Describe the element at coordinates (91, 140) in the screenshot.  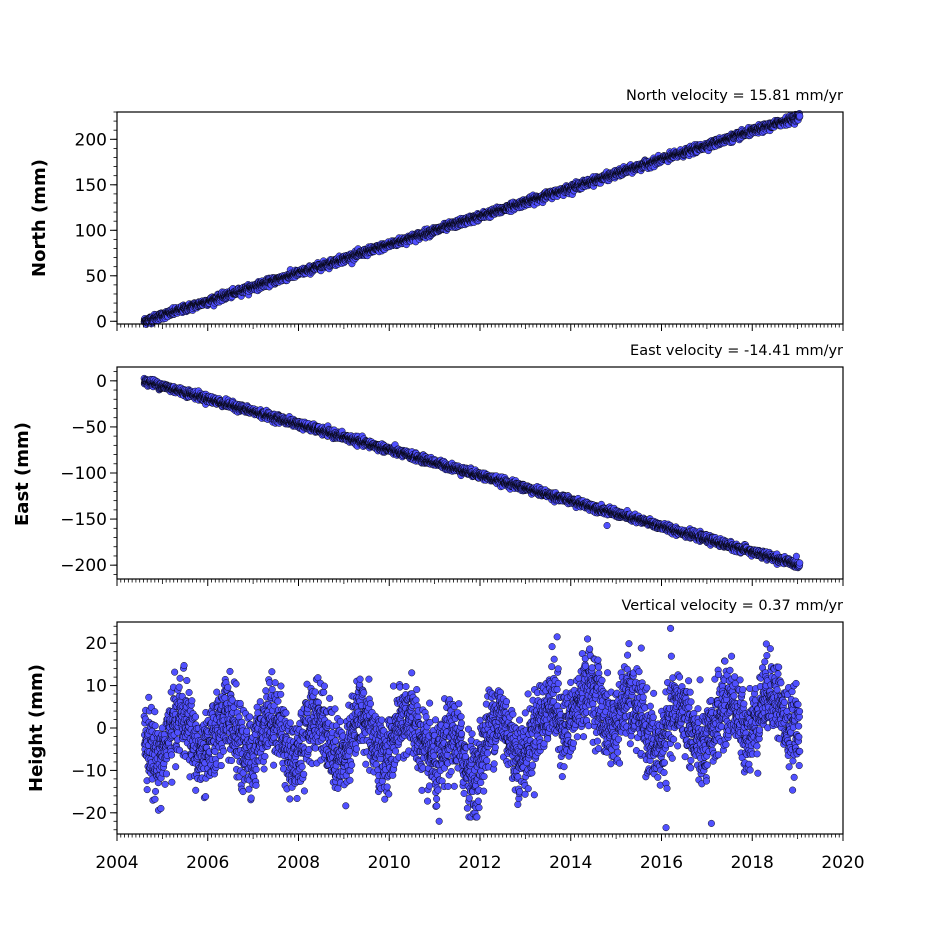
I see `north-y-tick-label: 200` at that location.